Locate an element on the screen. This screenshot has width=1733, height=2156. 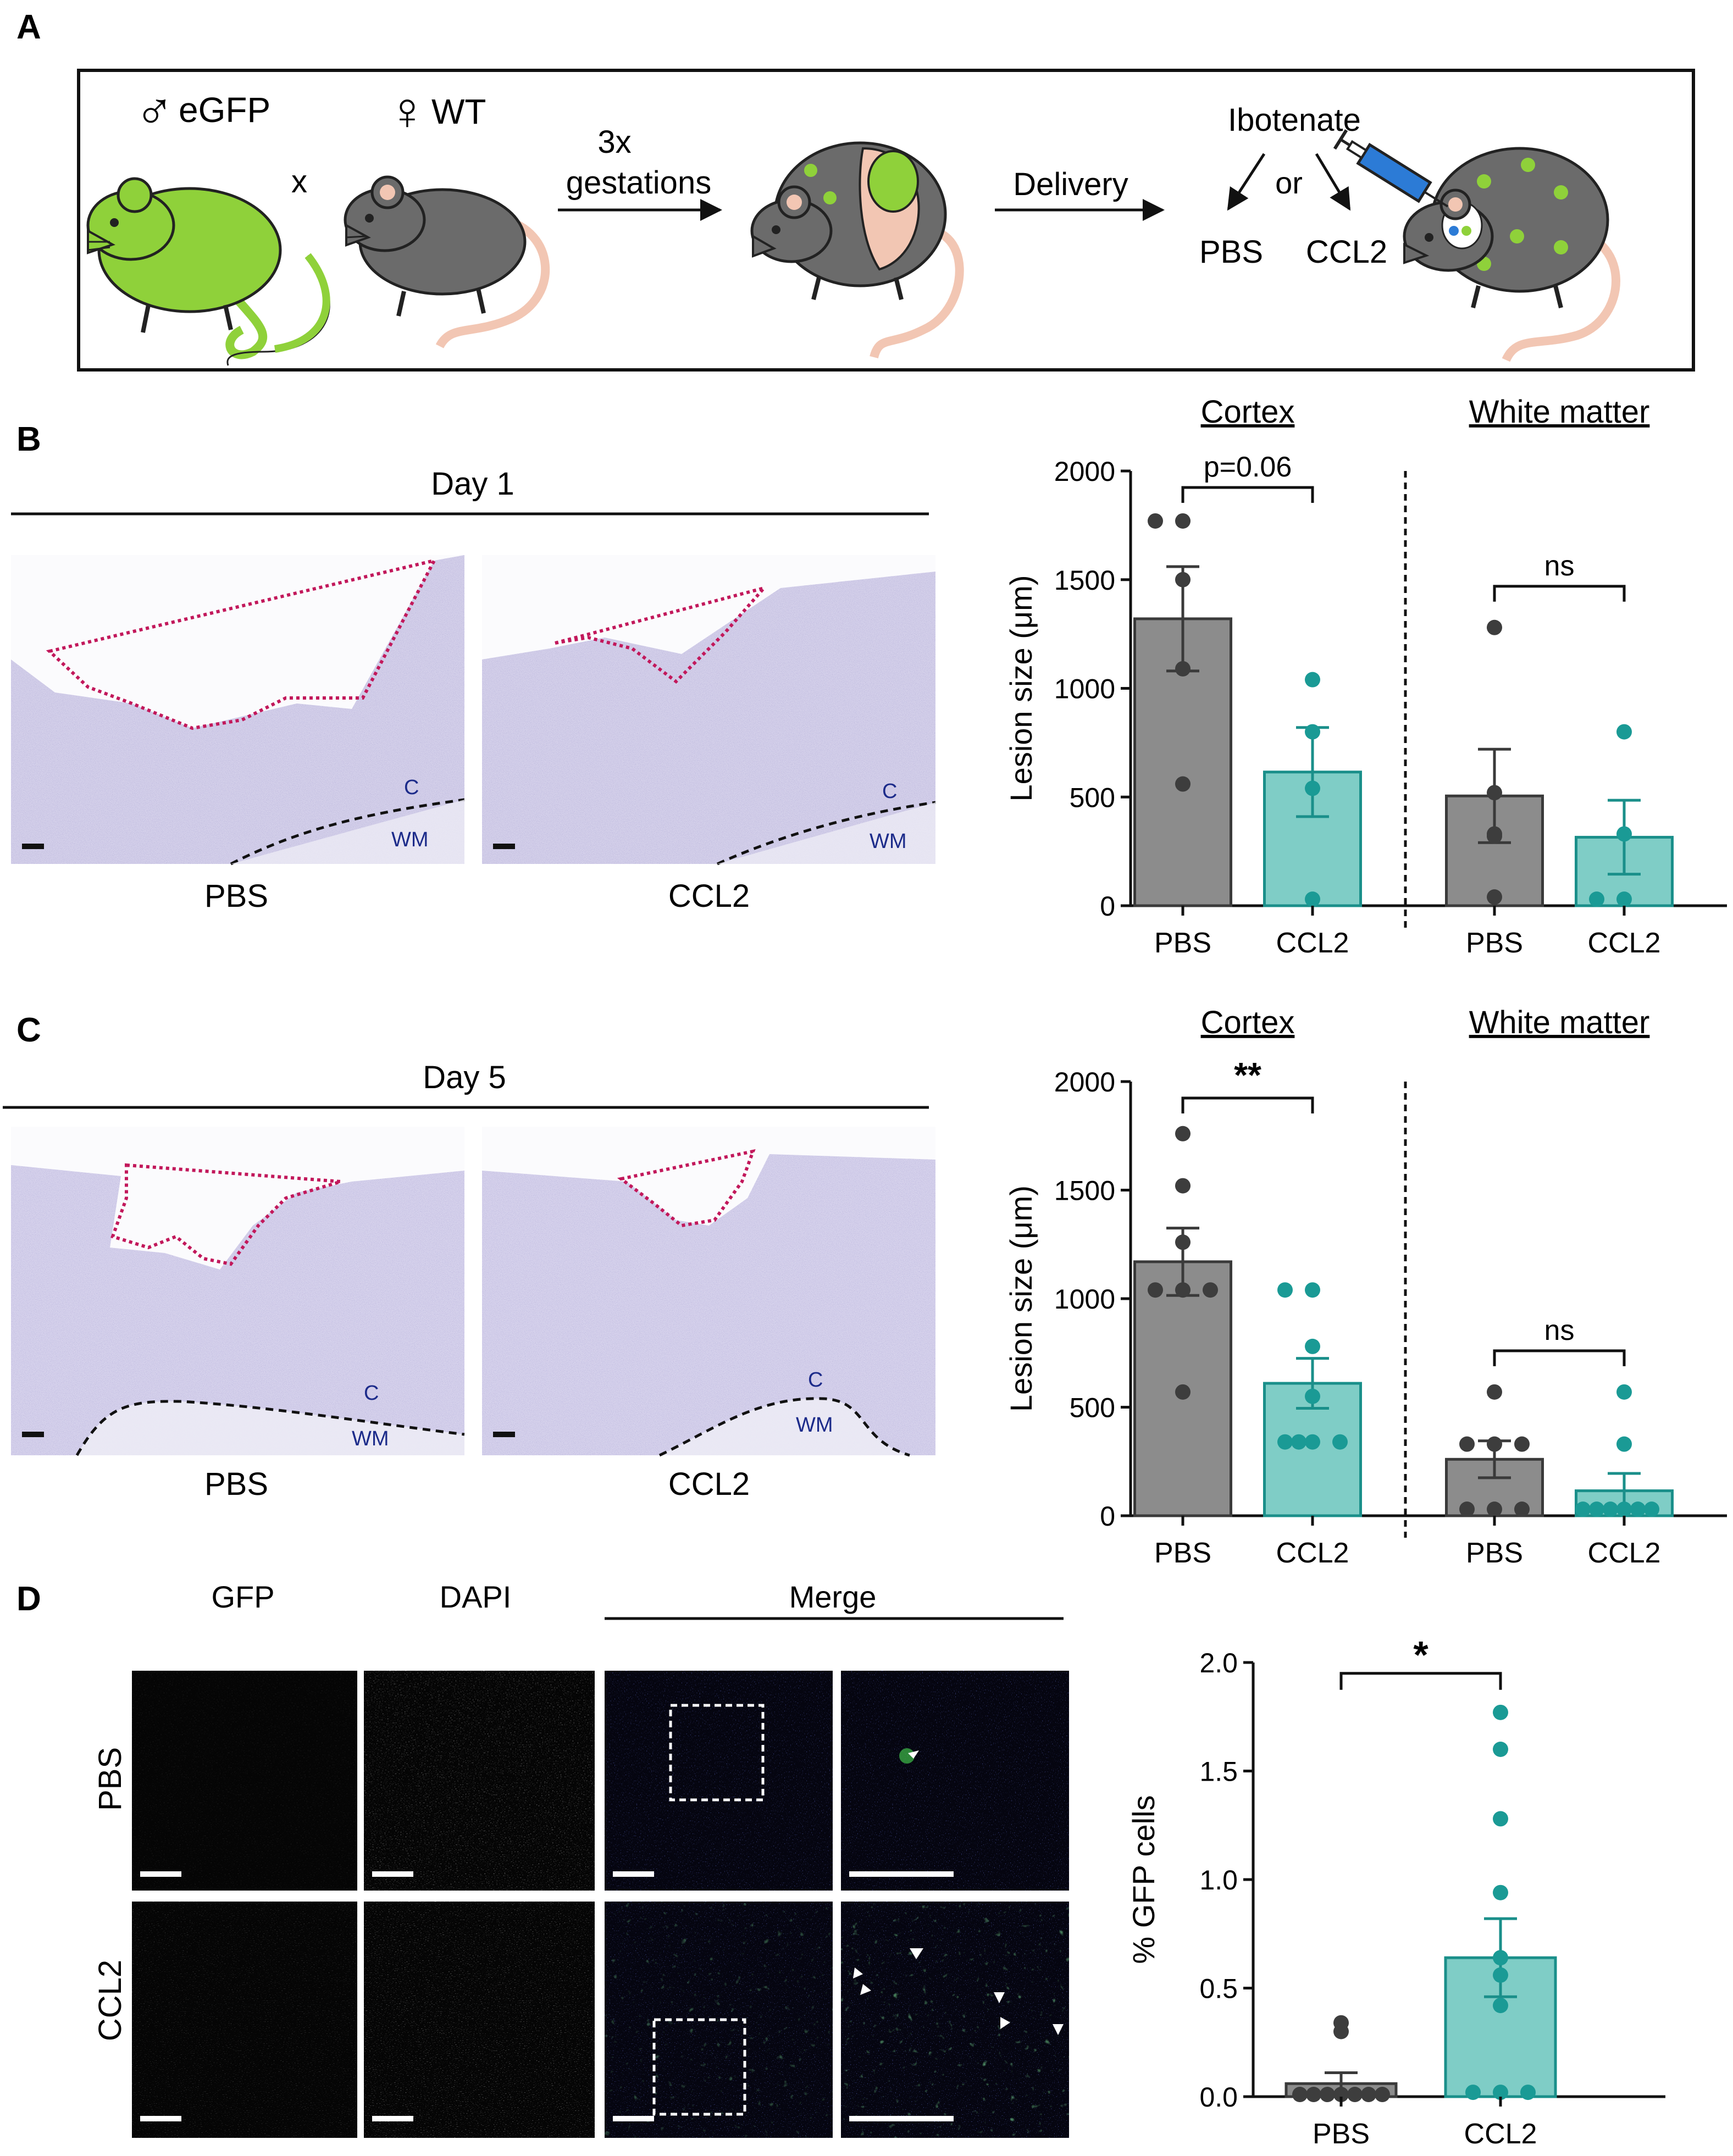
y-tick-label: 1.0 is located at coordinates (1219, 1880).